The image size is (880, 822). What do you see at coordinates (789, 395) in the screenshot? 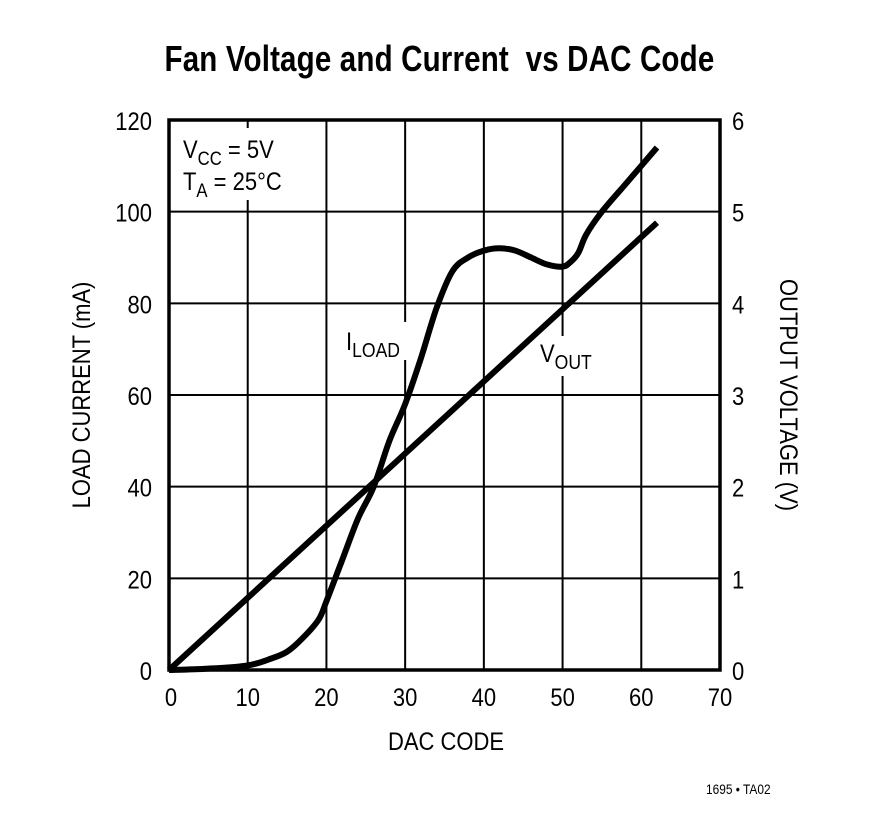
I see `y-right-axis-label: OUTPUT VOLTAGE (V)` at bounding box center [789, 395].